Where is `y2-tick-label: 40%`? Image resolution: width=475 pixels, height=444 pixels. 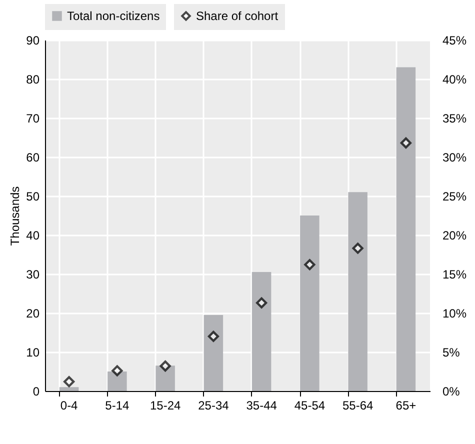
y2-tick-label: 40% is located at coordinates (454, 79).